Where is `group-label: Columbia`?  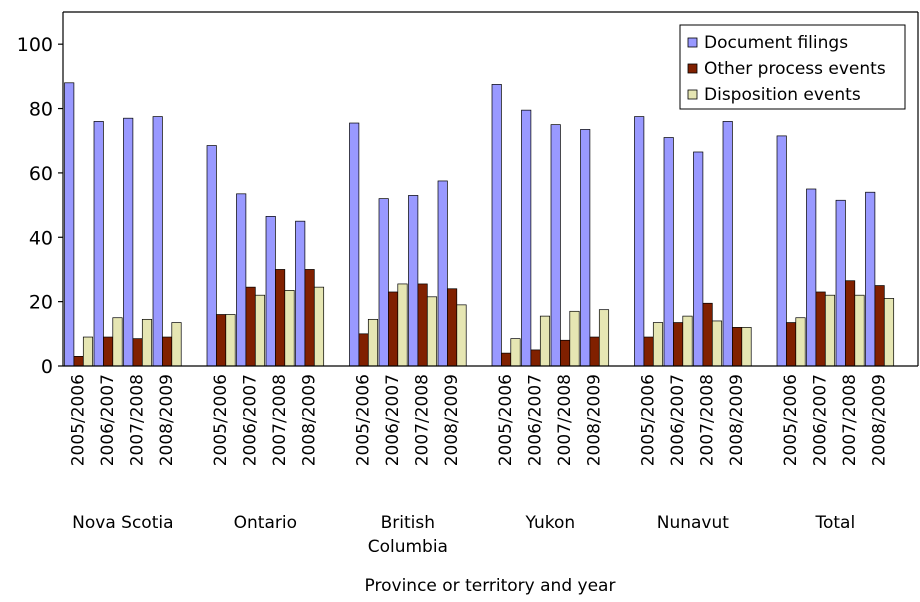
group-label: Columbia is located at coordinates (408, 547).